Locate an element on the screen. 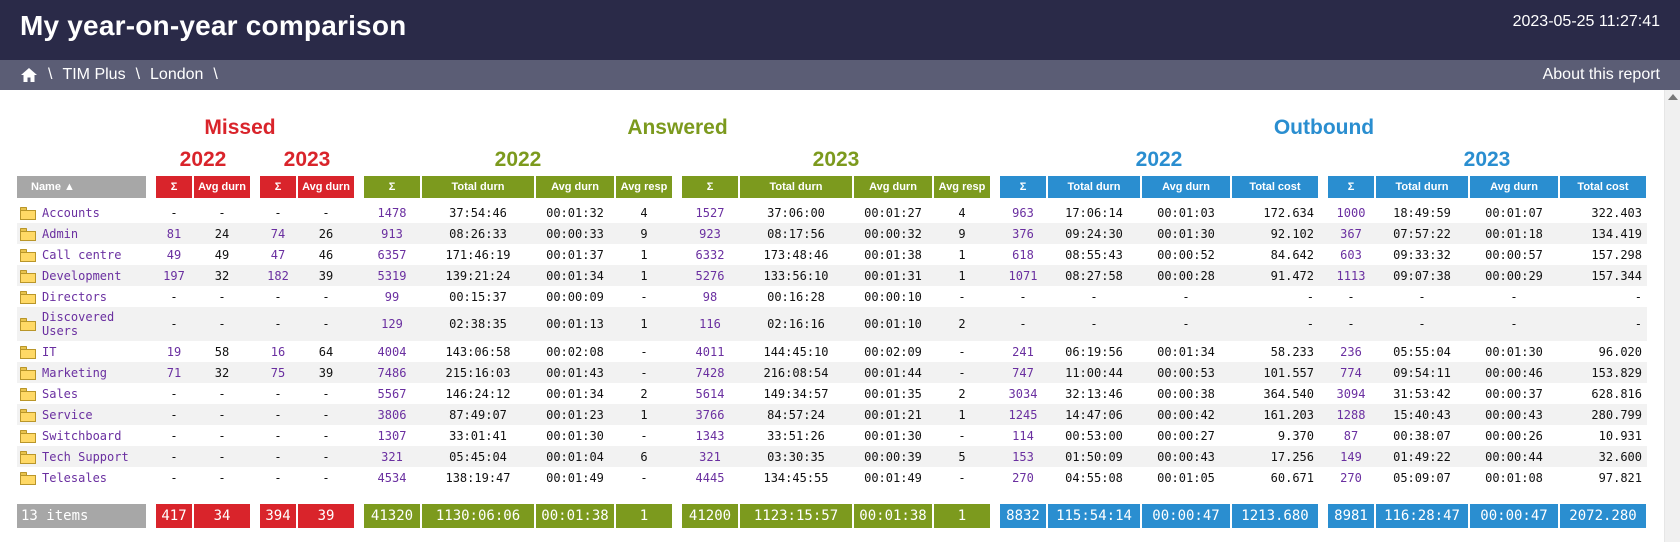  outbound-2023-avg-durn-header: Avg durn is located at coordinates (1514, 187).